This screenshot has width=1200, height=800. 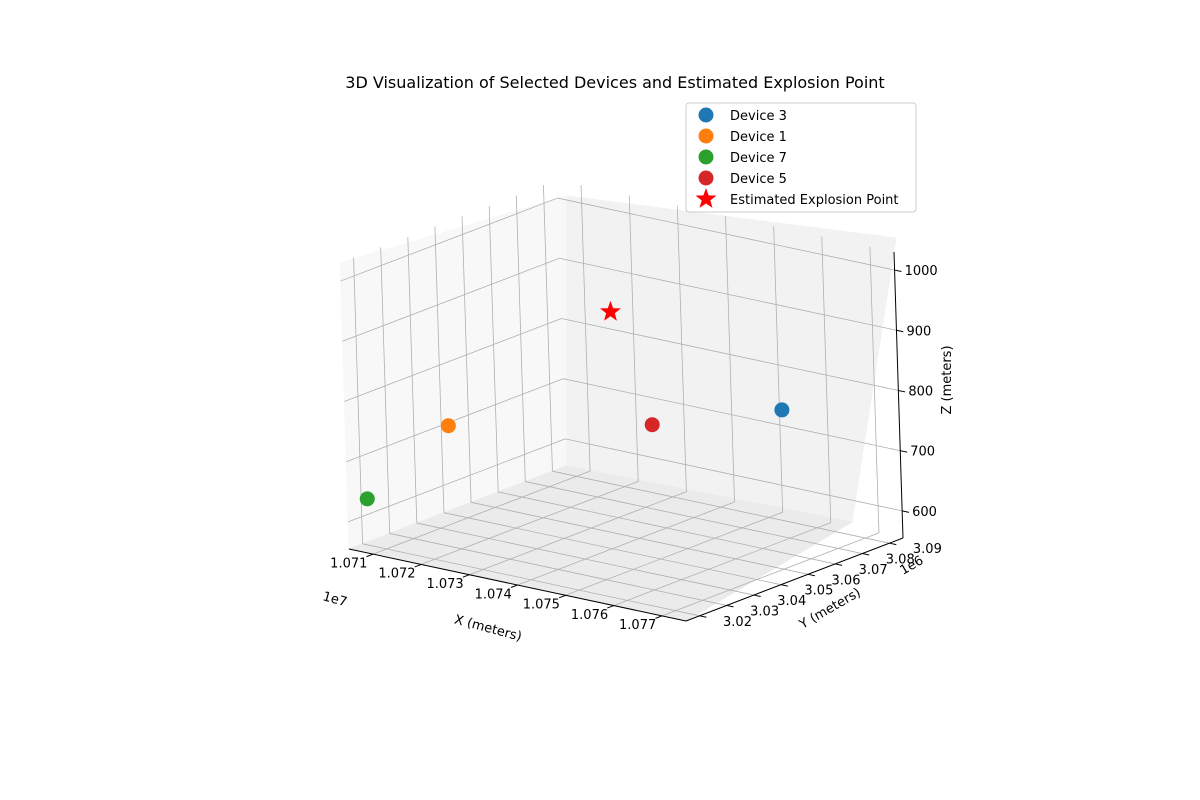 I want to click on pane-back-x, so click(x=731, y=359).